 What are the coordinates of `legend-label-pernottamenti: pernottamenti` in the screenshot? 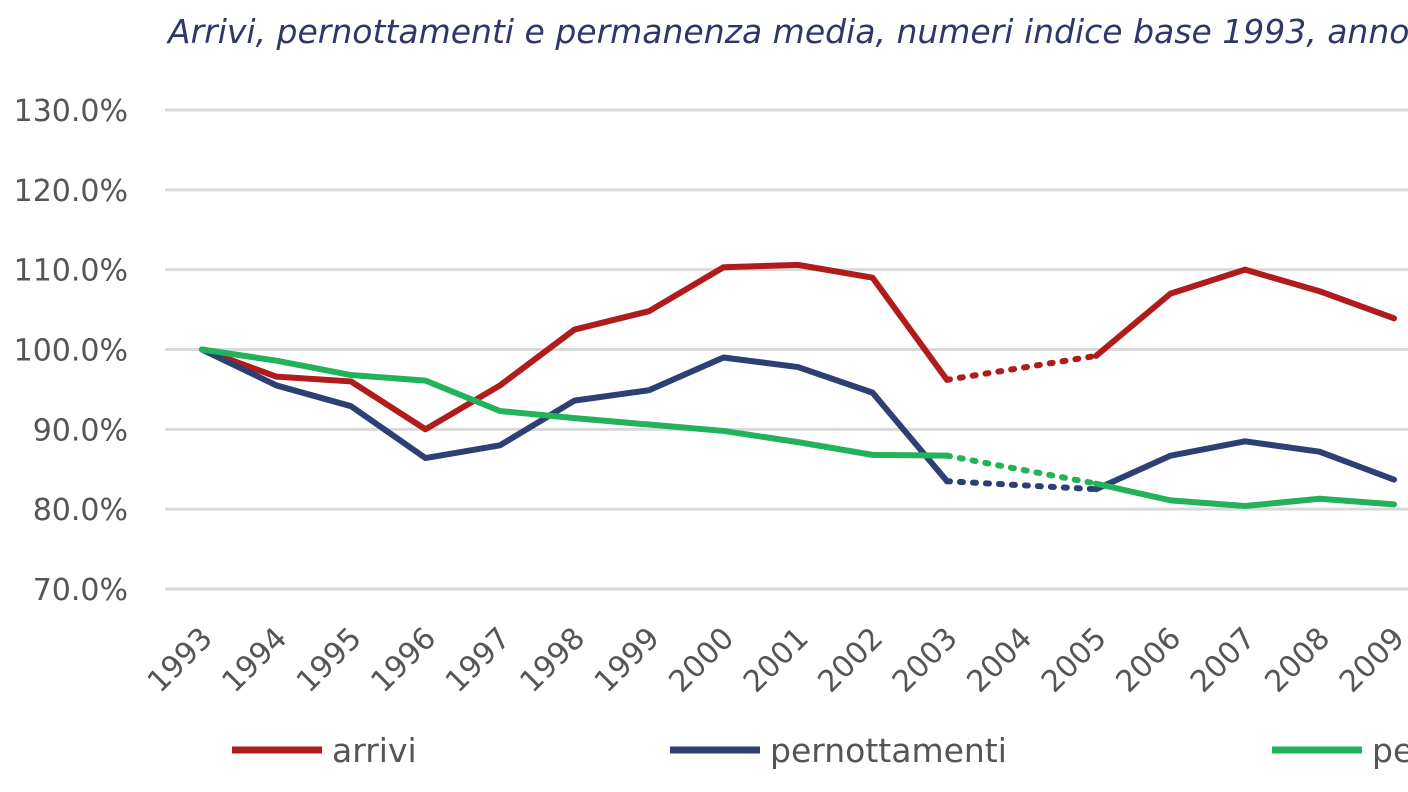 It's located at (888, 750).